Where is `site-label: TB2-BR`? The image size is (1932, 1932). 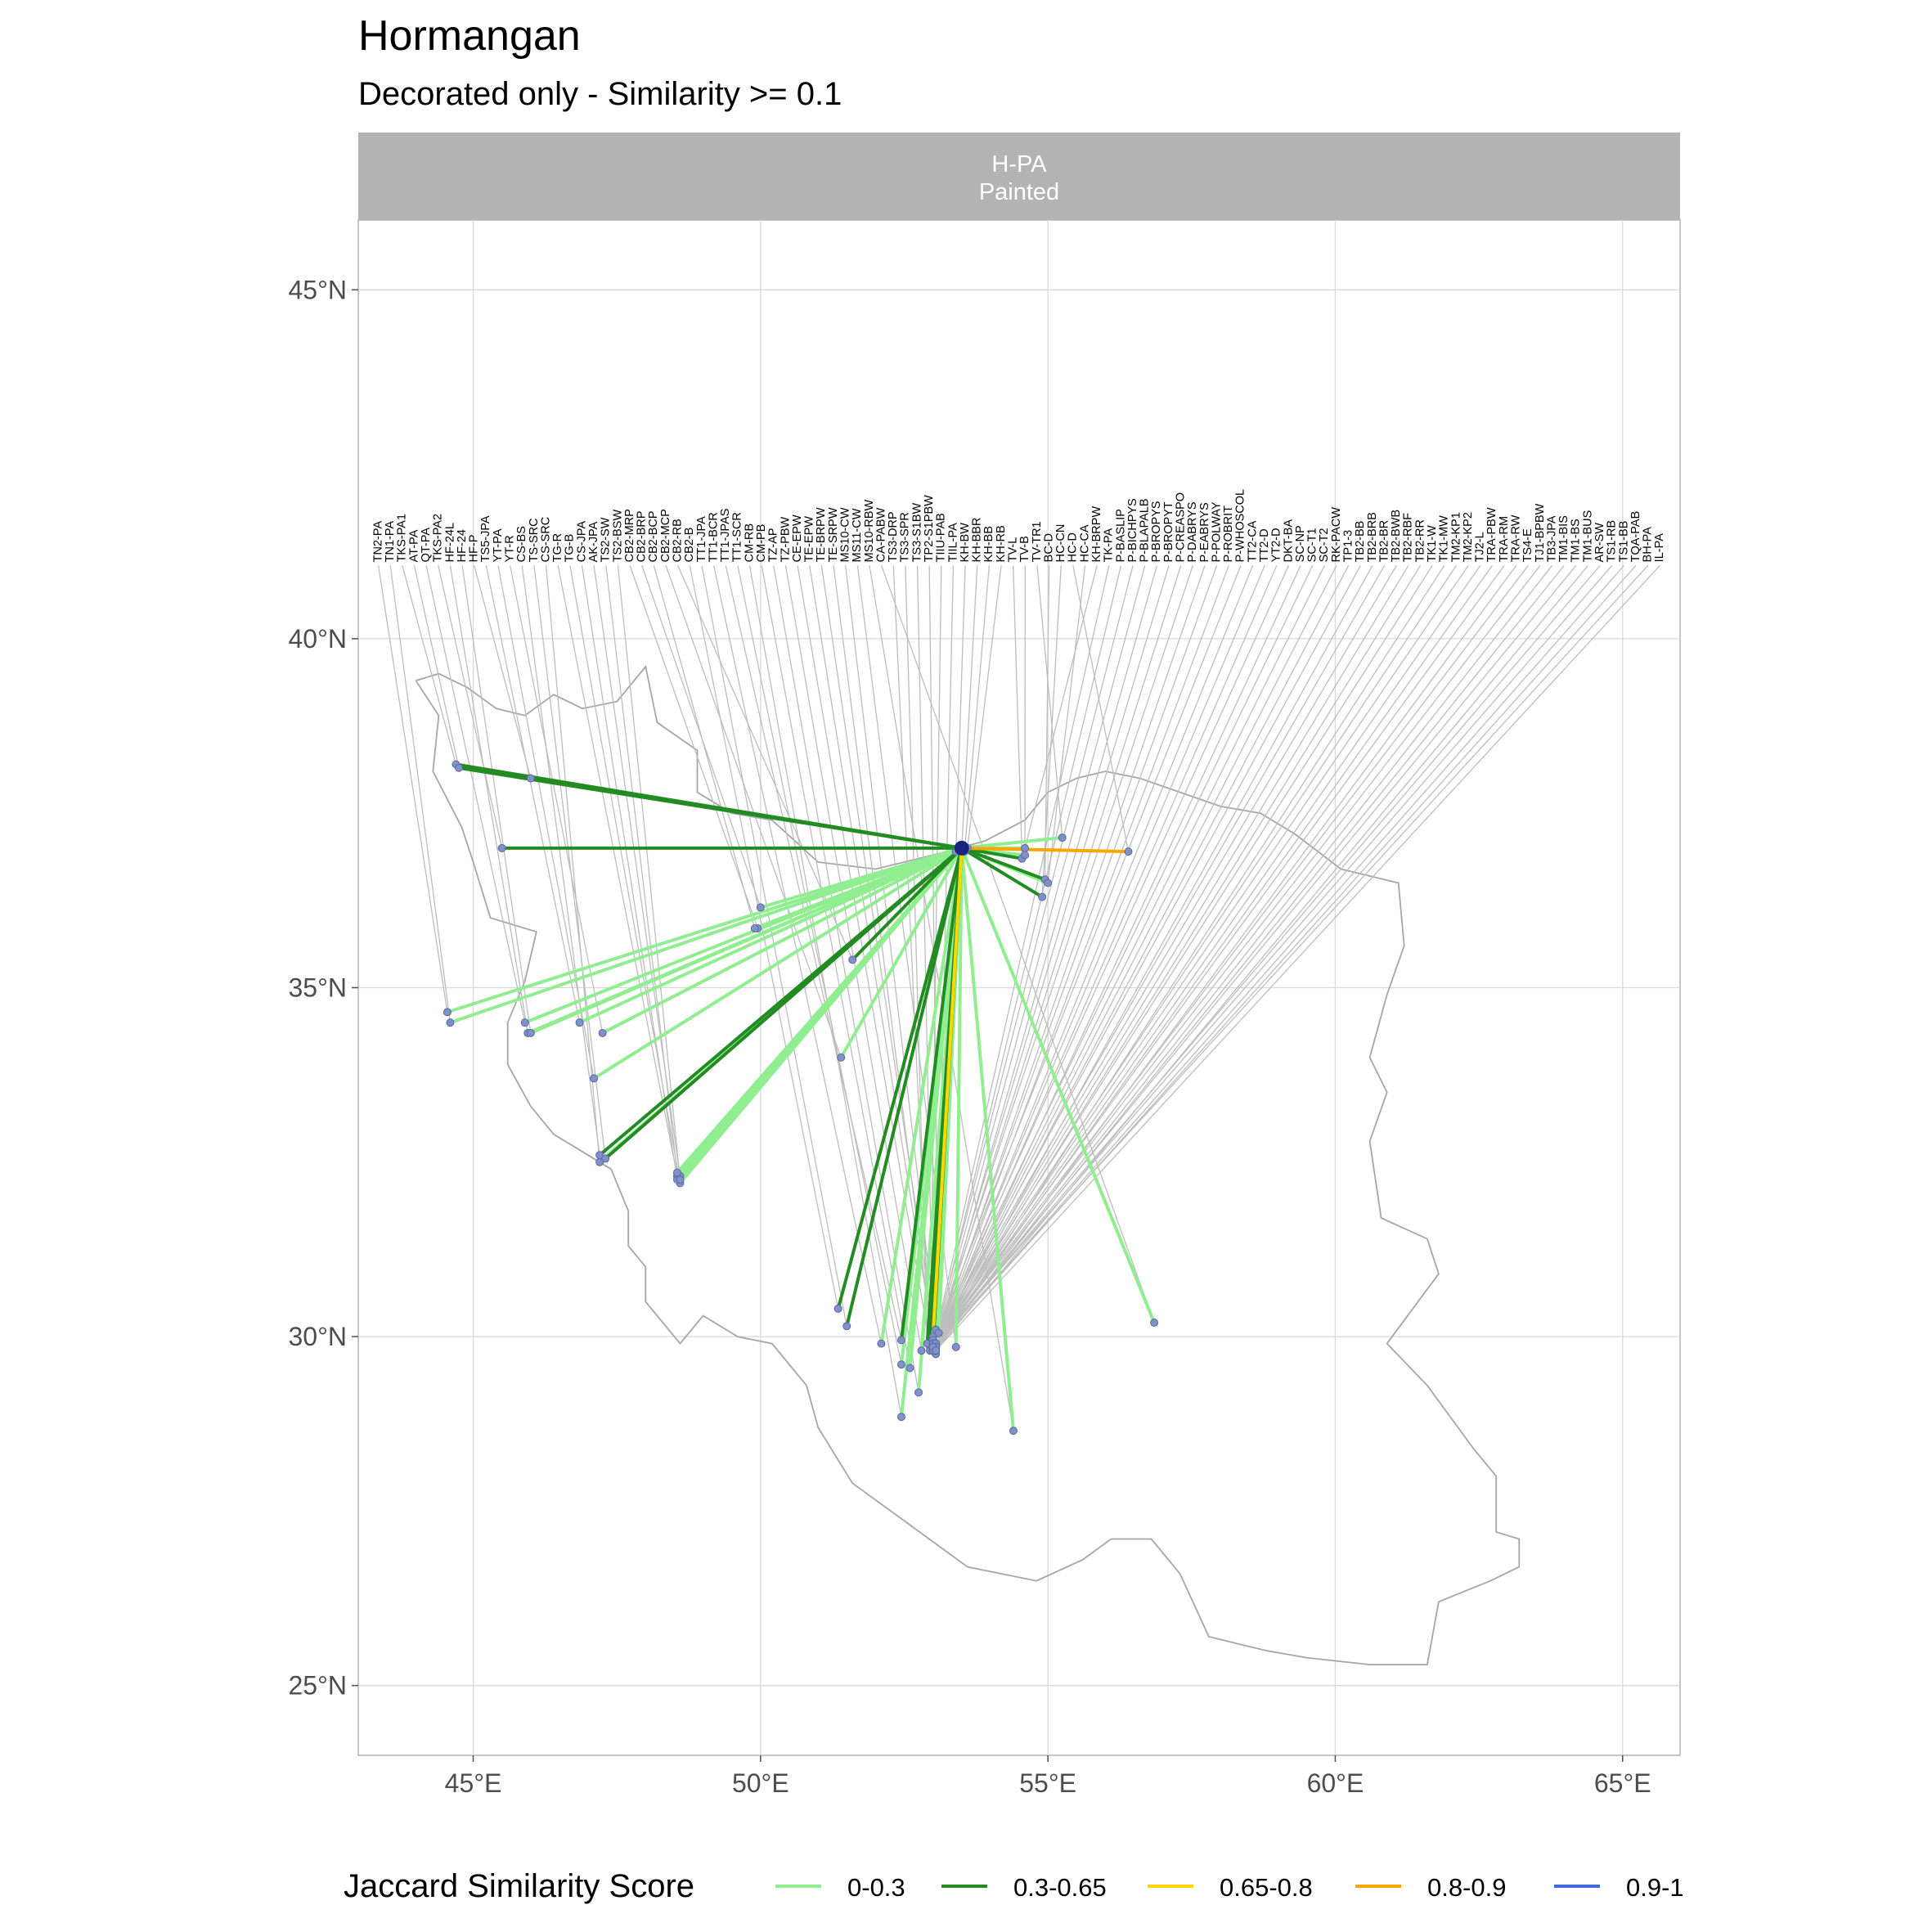 site-label: TB2-BR is located at coordinates (1384, 541).